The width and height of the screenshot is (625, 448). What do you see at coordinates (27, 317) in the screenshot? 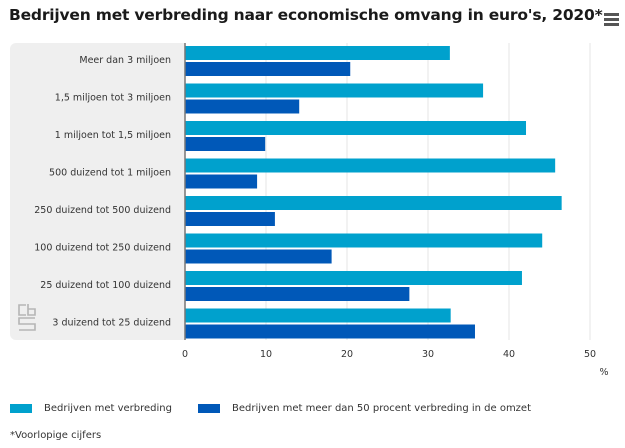
I see `cbs-logo-icon` at bounding box center [27, 317].